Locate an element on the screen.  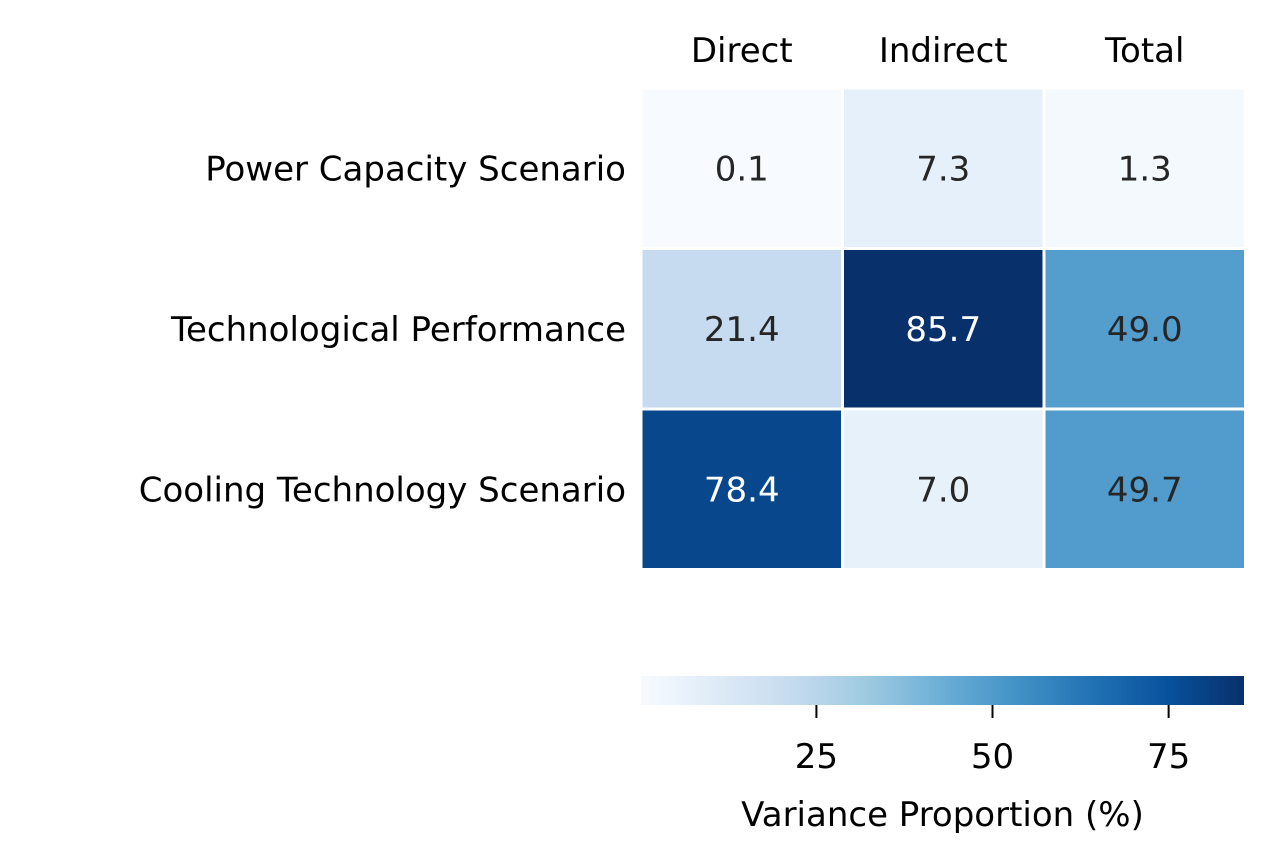
cell-value-label: 7.3 is located at coordinates (943, 169).